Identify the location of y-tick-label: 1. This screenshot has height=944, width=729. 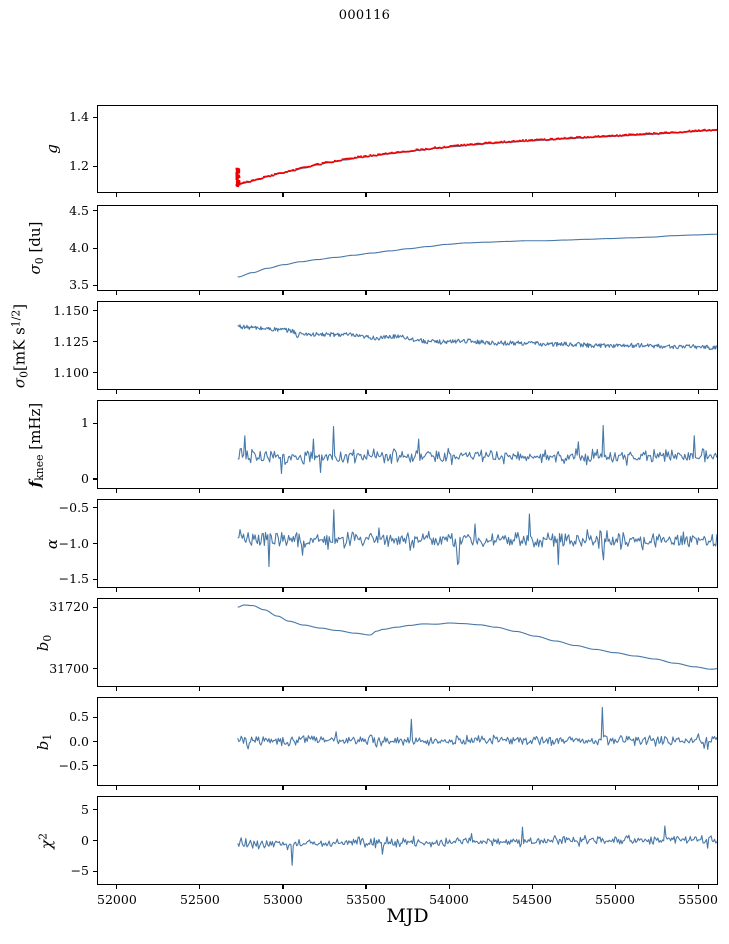
(85, 423).